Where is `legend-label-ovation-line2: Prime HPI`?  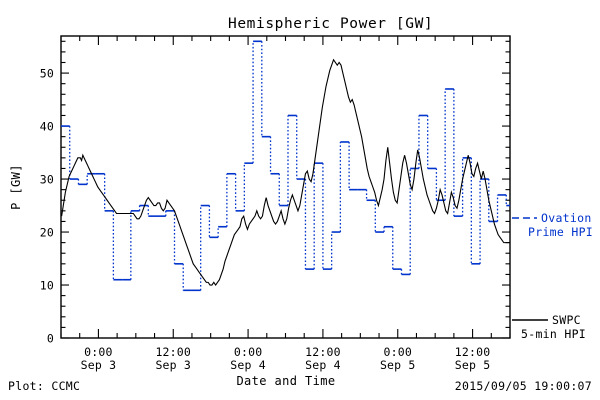
legend-label-ovation-line2: Prime HPI is located at coordinates (560, 232).